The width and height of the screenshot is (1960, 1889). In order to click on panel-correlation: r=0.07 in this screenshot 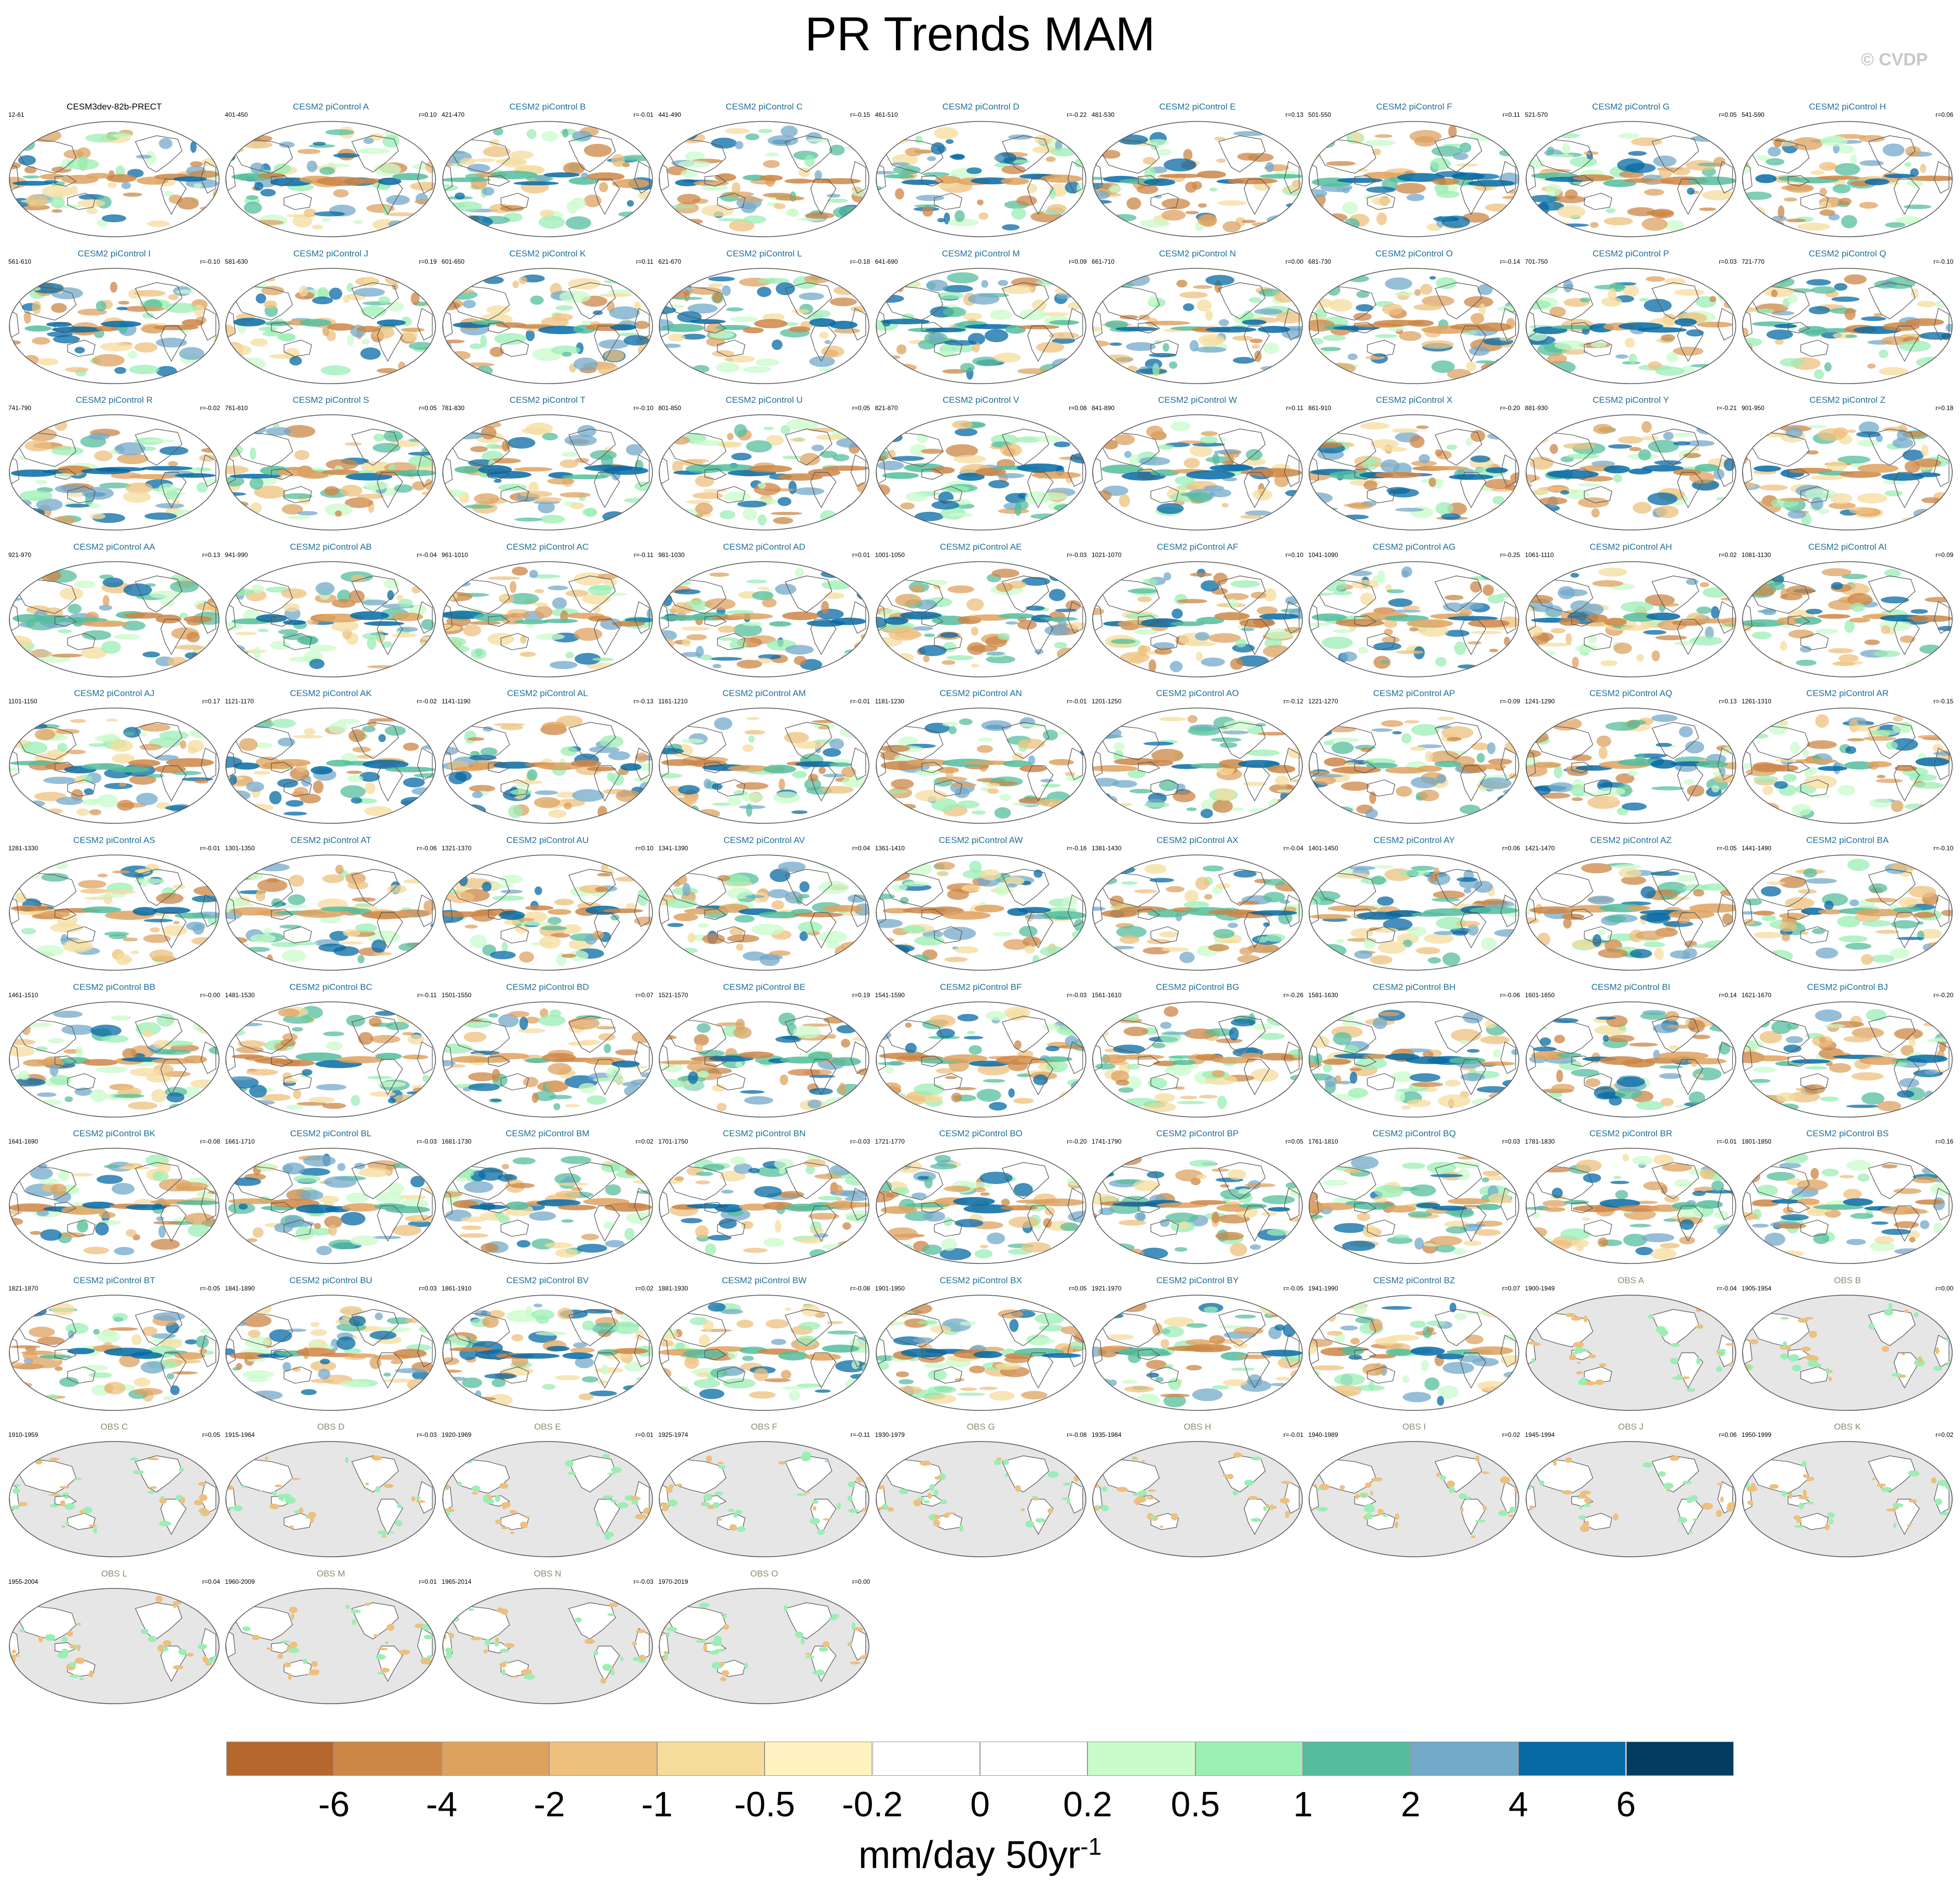, I will do `click(644, 995)`.